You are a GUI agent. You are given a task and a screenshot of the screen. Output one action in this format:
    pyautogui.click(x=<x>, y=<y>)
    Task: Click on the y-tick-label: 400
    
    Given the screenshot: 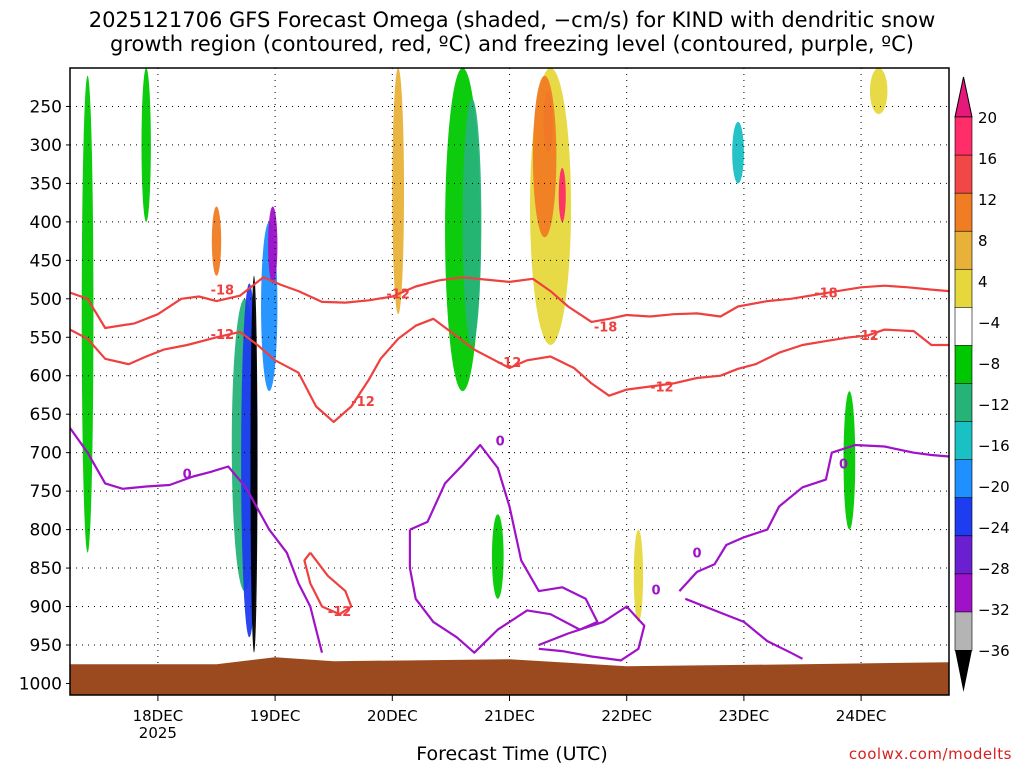 What is the action you would take?
    pyautogui.click(x=46, y=223)
    